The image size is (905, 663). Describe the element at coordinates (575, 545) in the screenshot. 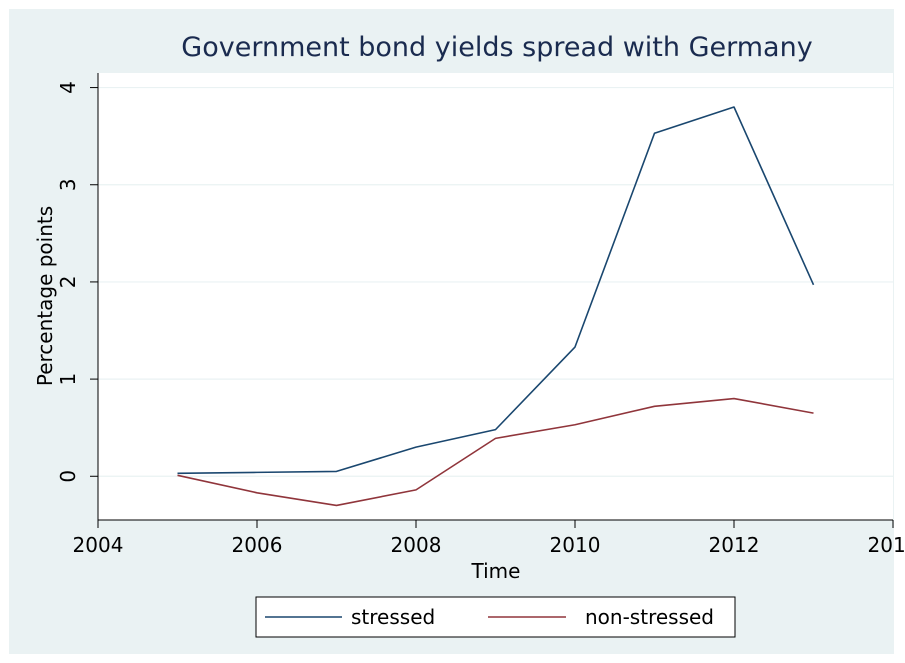

I see `x-tick-label: 2010` at that location.